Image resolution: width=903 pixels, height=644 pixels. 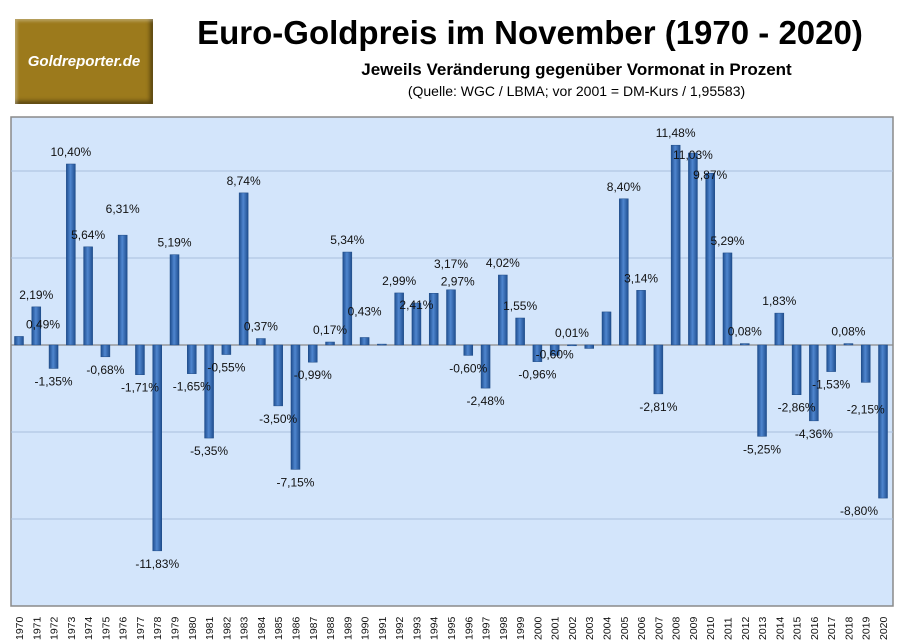 I want to click on bar-1973, so click(x=71, y=254).